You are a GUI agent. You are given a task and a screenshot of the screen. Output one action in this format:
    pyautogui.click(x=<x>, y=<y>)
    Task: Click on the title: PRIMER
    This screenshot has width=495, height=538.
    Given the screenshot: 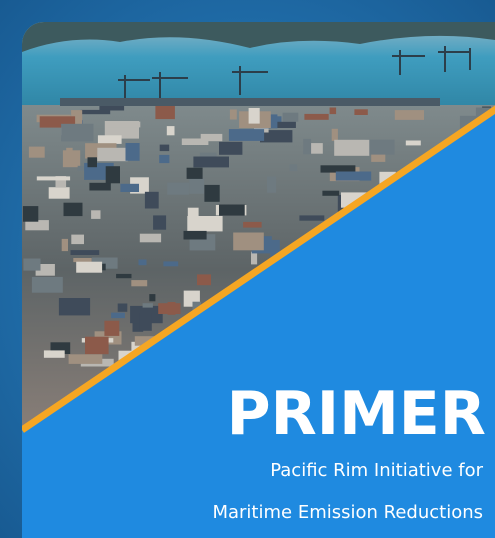 What is the action you would take?
    pyautogui.click(x=356, y=414)
    